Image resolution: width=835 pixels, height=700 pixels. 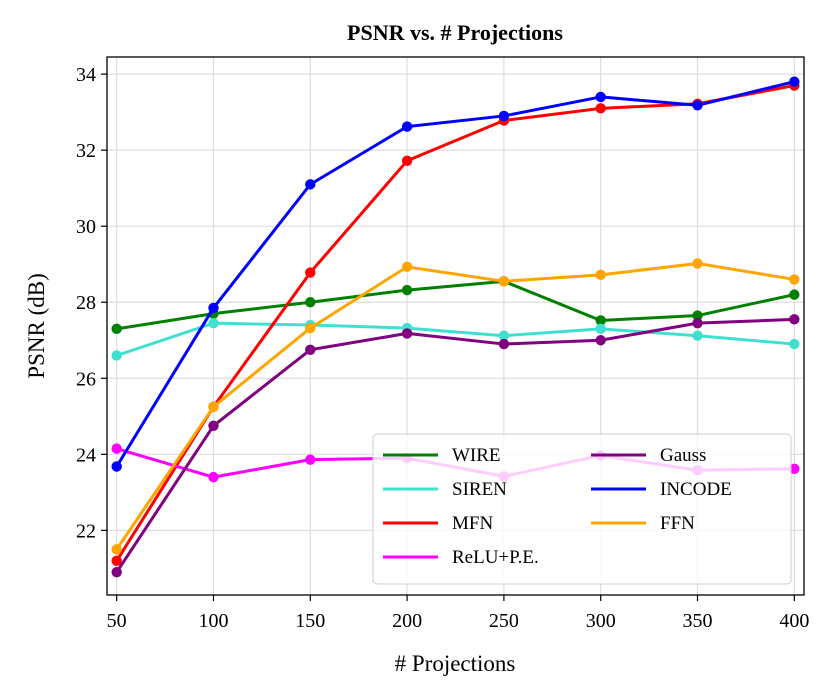 I want to click on series-siren, so click(x=455, y=339).